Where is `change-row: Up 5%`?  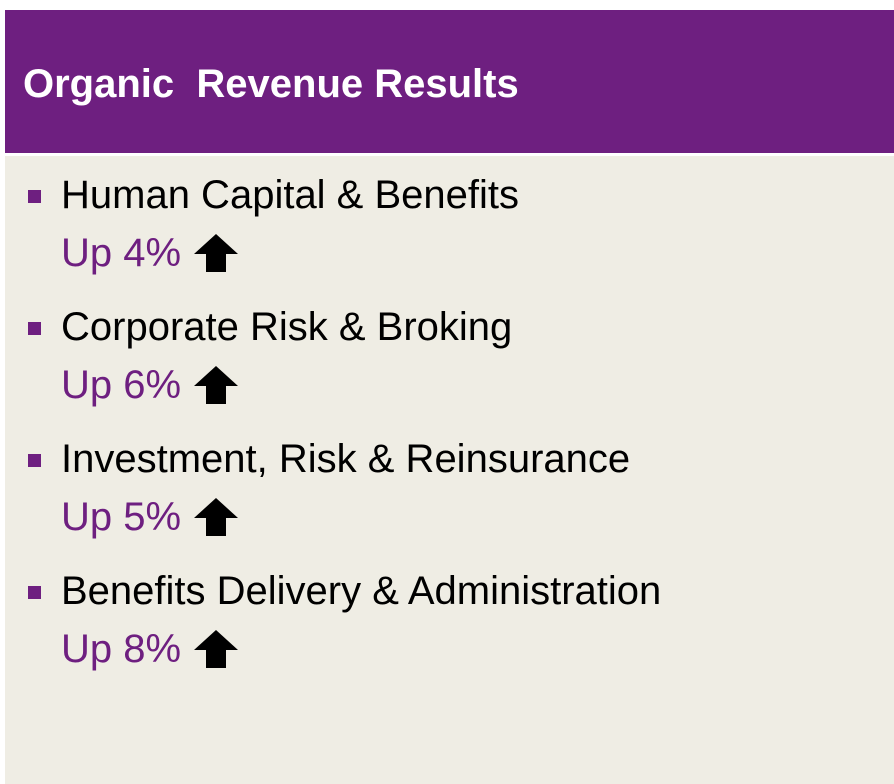 change-row: Up 5% is located at coordinates (150, 517).